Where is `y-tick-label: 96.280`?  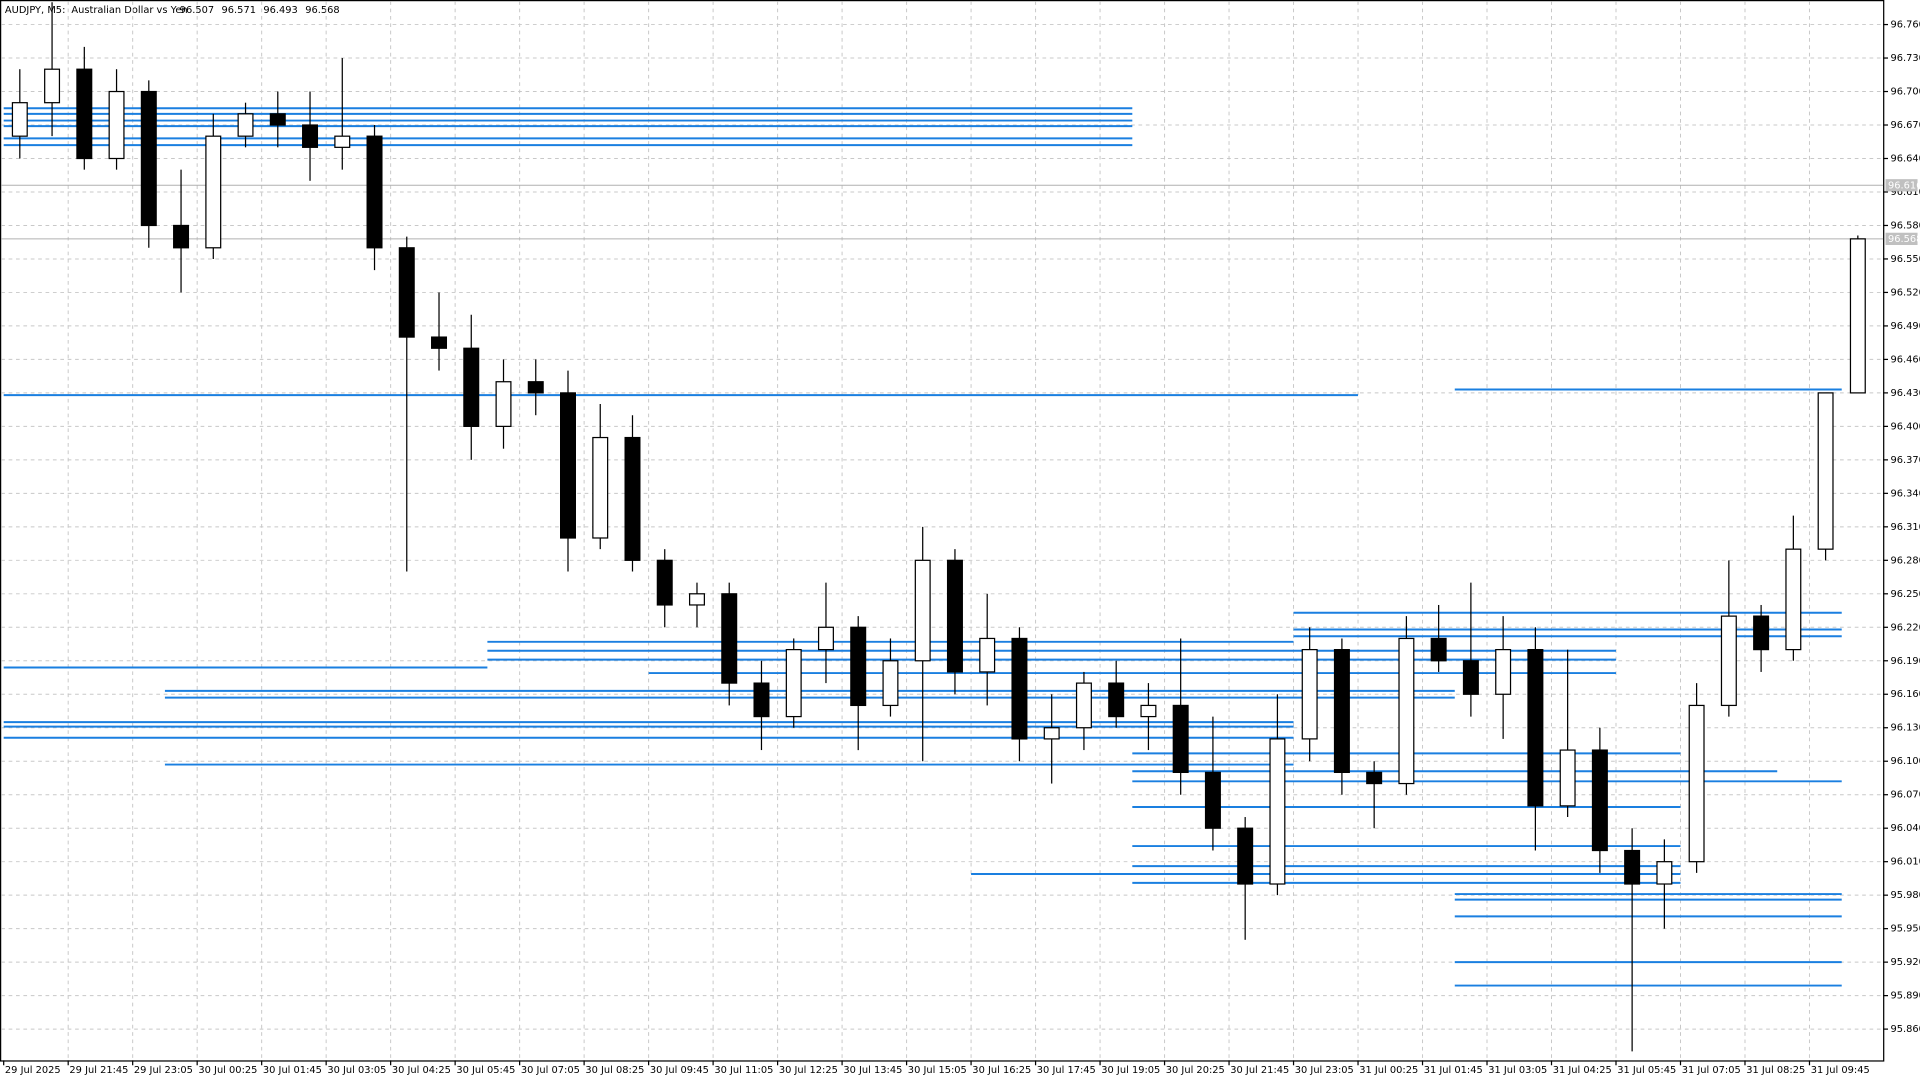 y-tick-label: 96.280 is located at coordinates (1905, 560).